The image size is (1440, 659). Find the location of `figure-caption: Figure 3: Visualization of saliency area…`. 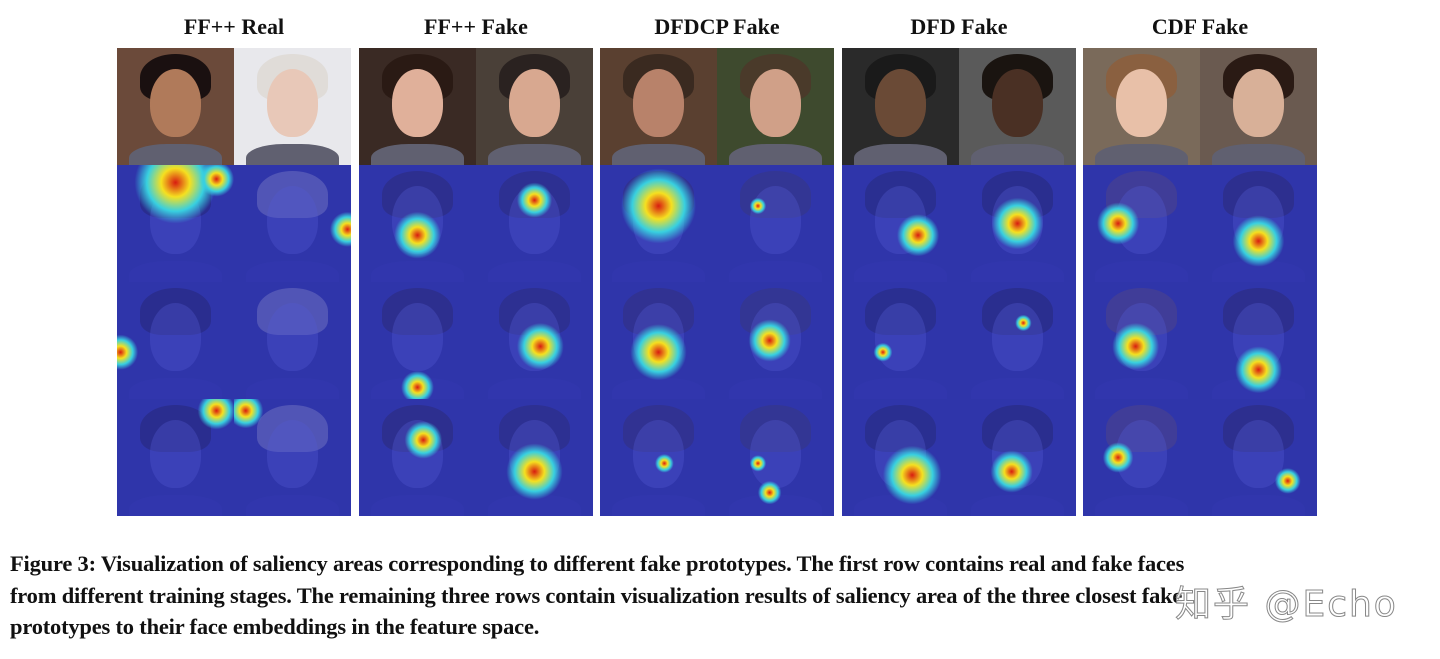

figure-caption: Figure 3: Visualization of saliency area… is located at coordinates (720, 595).